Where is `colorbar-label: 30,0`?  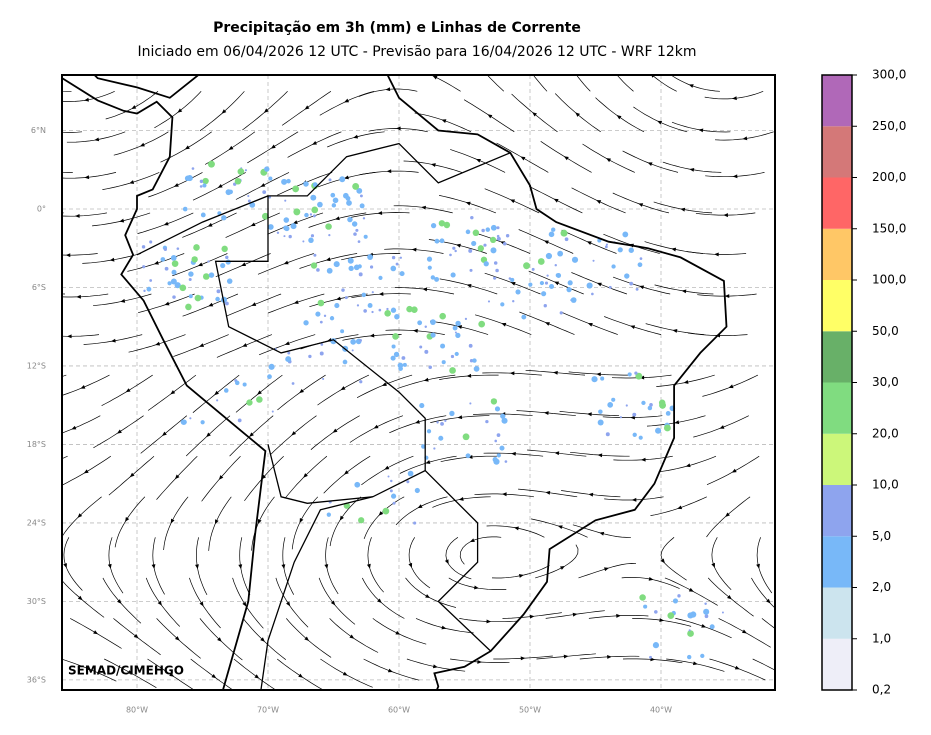
colorbar-label: 30,0 is located at coordinates (885, 382).